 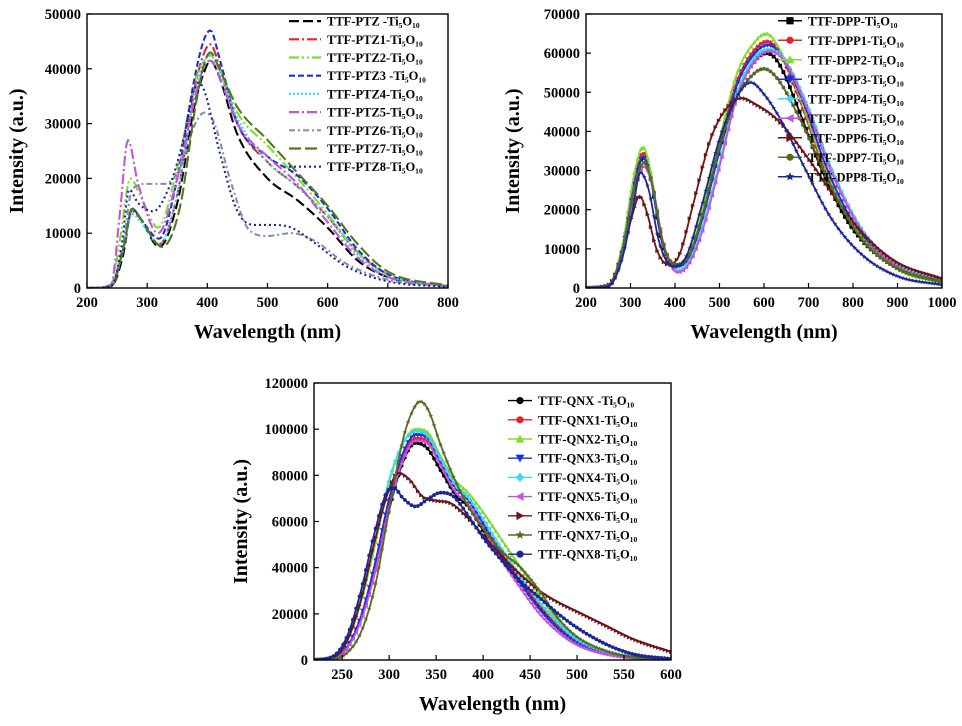 I want to click on legend-label: TTF-QNX7-Ti₅O₁₀, so click(x=587, y=536).